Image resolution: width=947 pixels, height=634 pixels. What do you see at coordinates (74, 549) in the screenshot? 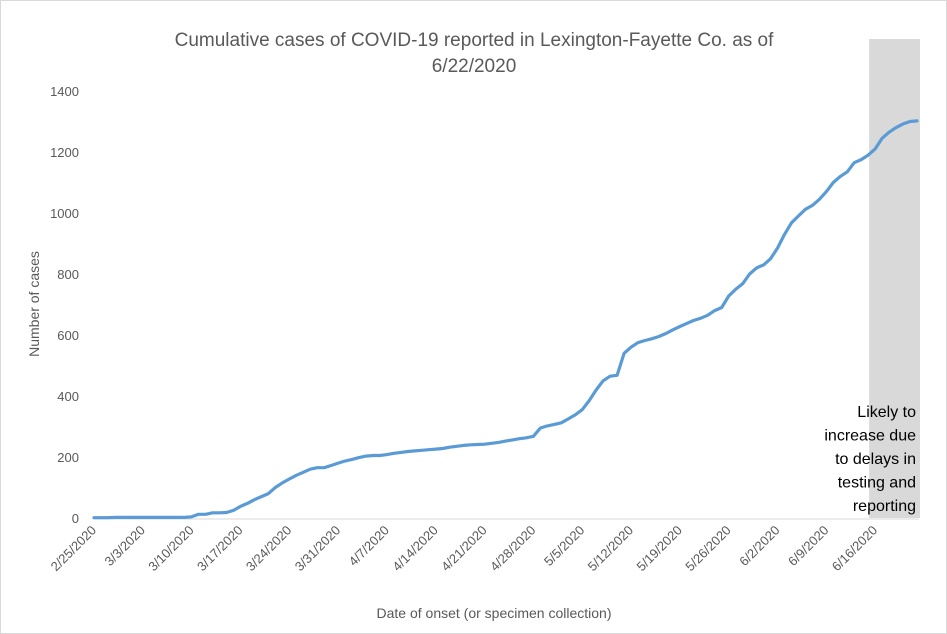
I see `x-tick-label: 2/25/2020` at bounding box center [74, 549].